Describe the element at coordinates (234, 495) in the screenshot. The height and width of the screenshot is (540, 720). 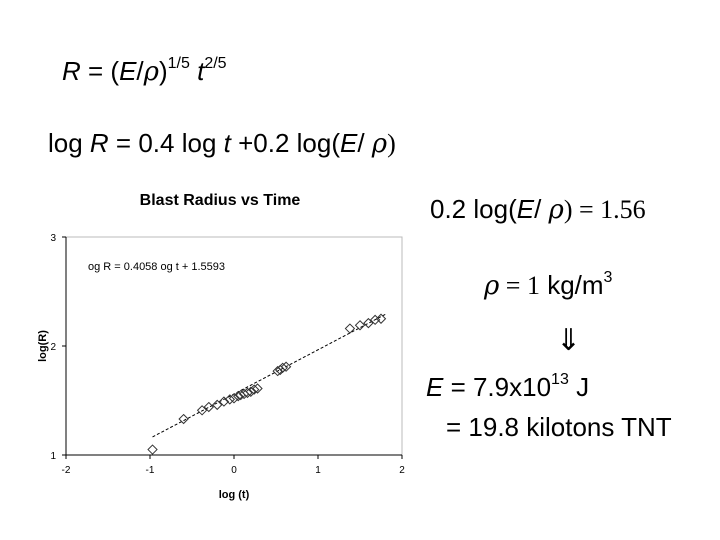
I see `x-axis-label: log (t)` at that location.